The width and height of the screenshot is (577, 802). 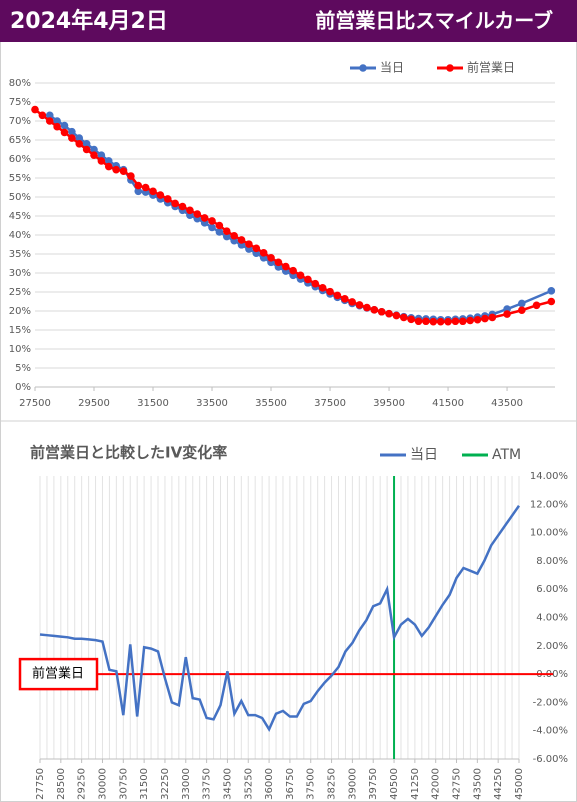 I want to click on reference-label-box, so click(x=58, y=674).